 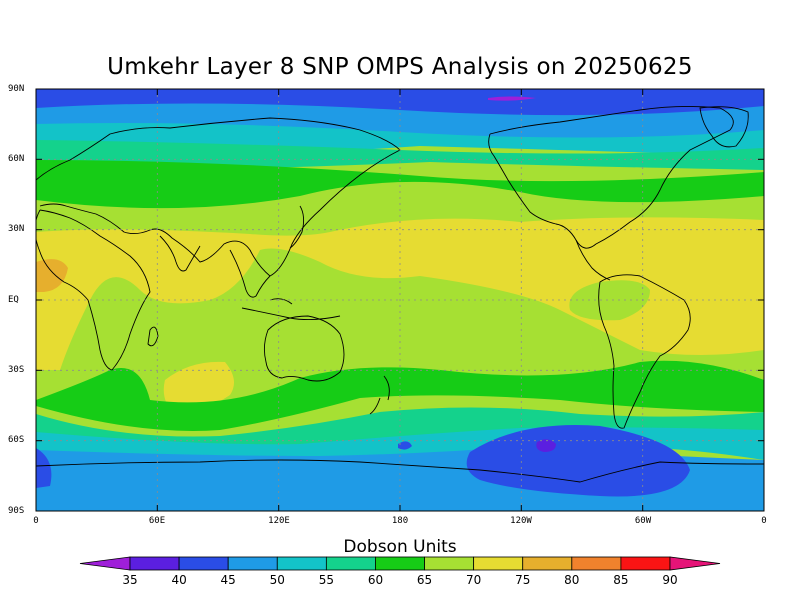 What do you see at coordinates (16, 89) in the screenshot?
I see `lat-label-90n: 90N` at bounding box center [16, 89].